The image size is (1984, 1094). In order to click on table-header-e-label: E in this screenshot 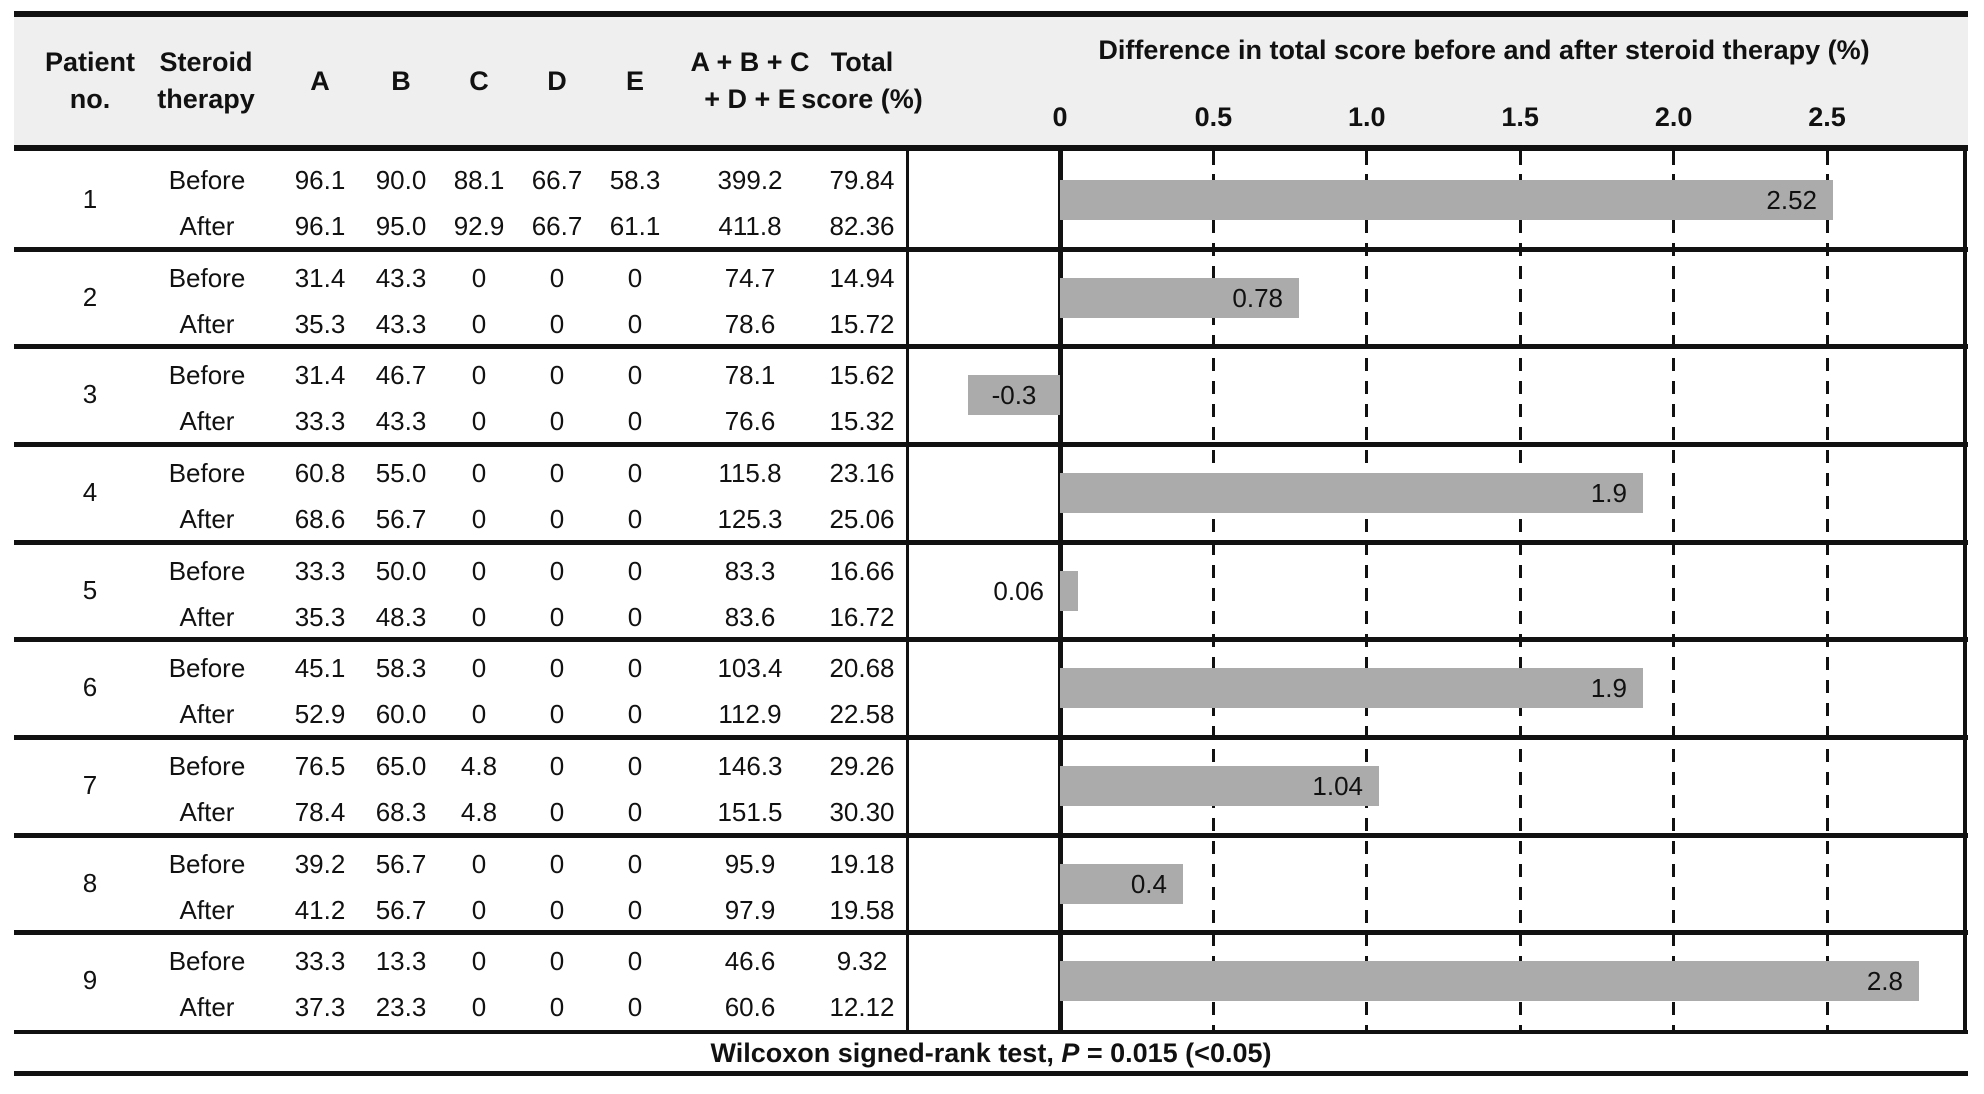, I will do `click(634, 80)`.